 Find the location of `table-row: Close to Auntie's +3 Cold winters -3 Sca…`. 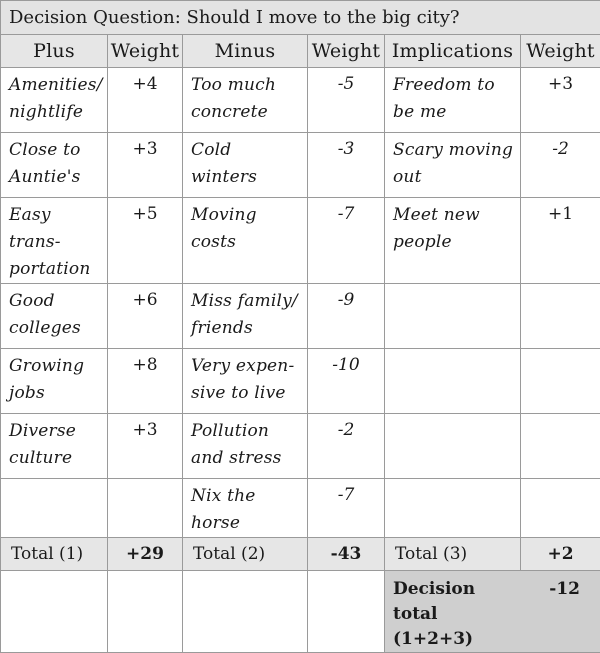

table-row: Close to Auntie's +3 Cold winters -3 Sca… is located at coordinates (300, 165).